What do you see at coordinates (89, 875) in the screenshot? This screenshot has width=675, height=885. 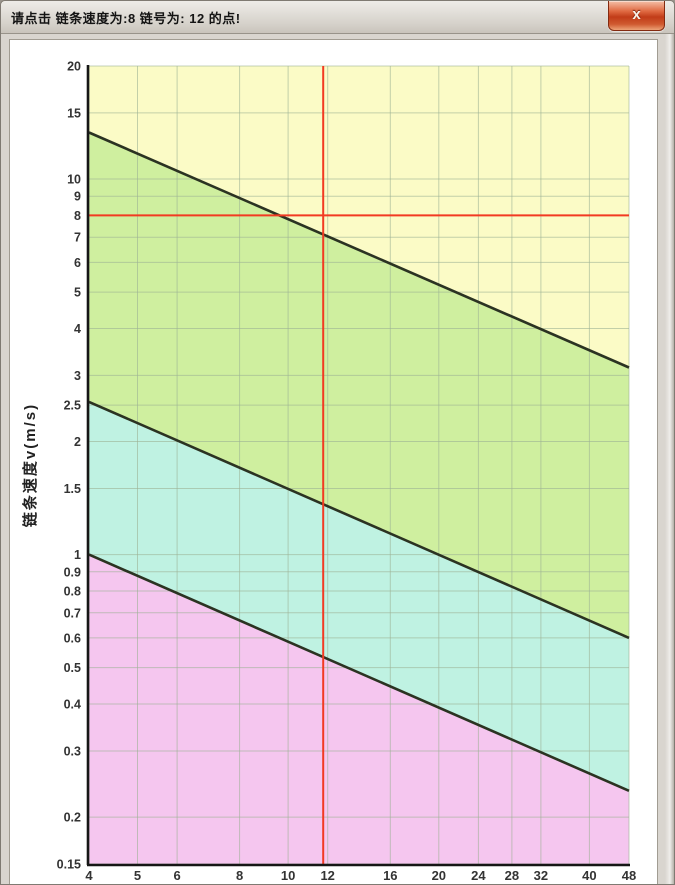 I see `x-tick-label-4: 4` at bounding box center [89, 875].